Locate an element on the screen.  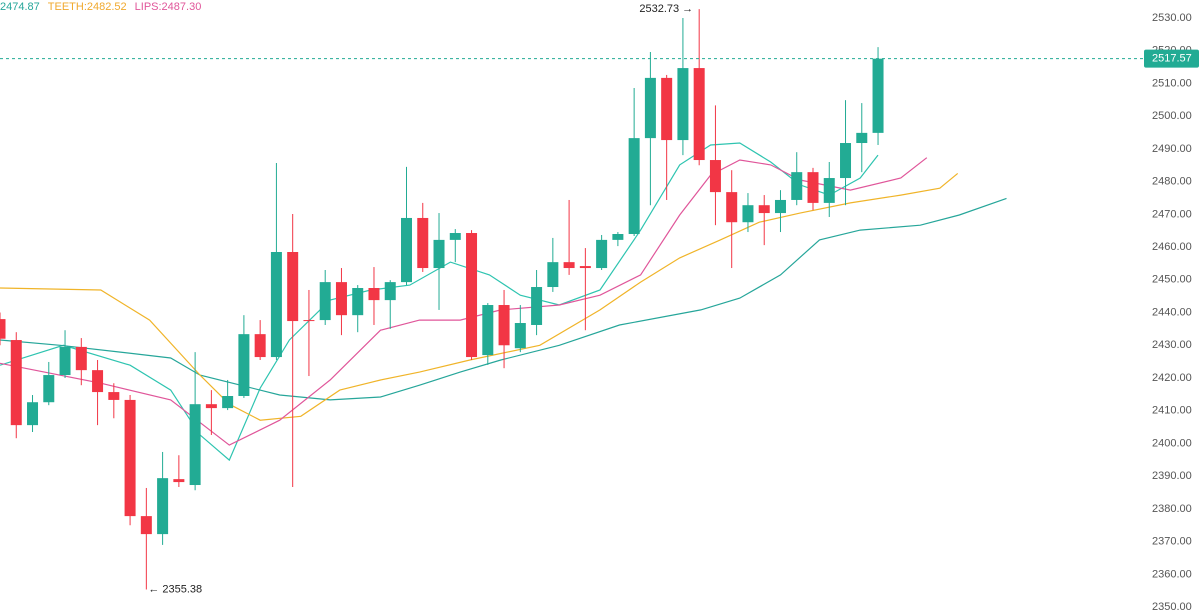
legend-entry: TEETH:2482.52 is located at coordinates (87, 7).